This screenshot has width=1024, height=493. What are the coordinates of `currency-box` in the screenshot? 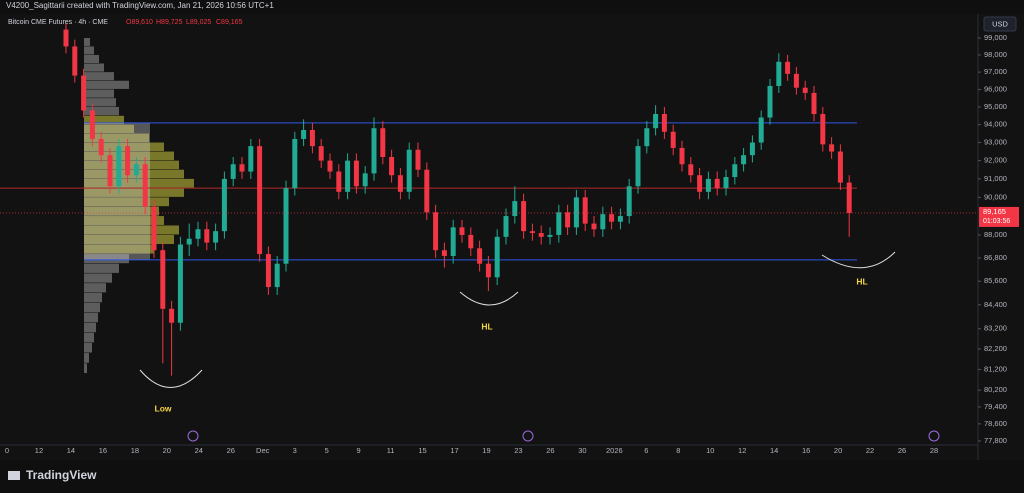 It's located at (1000, 24).